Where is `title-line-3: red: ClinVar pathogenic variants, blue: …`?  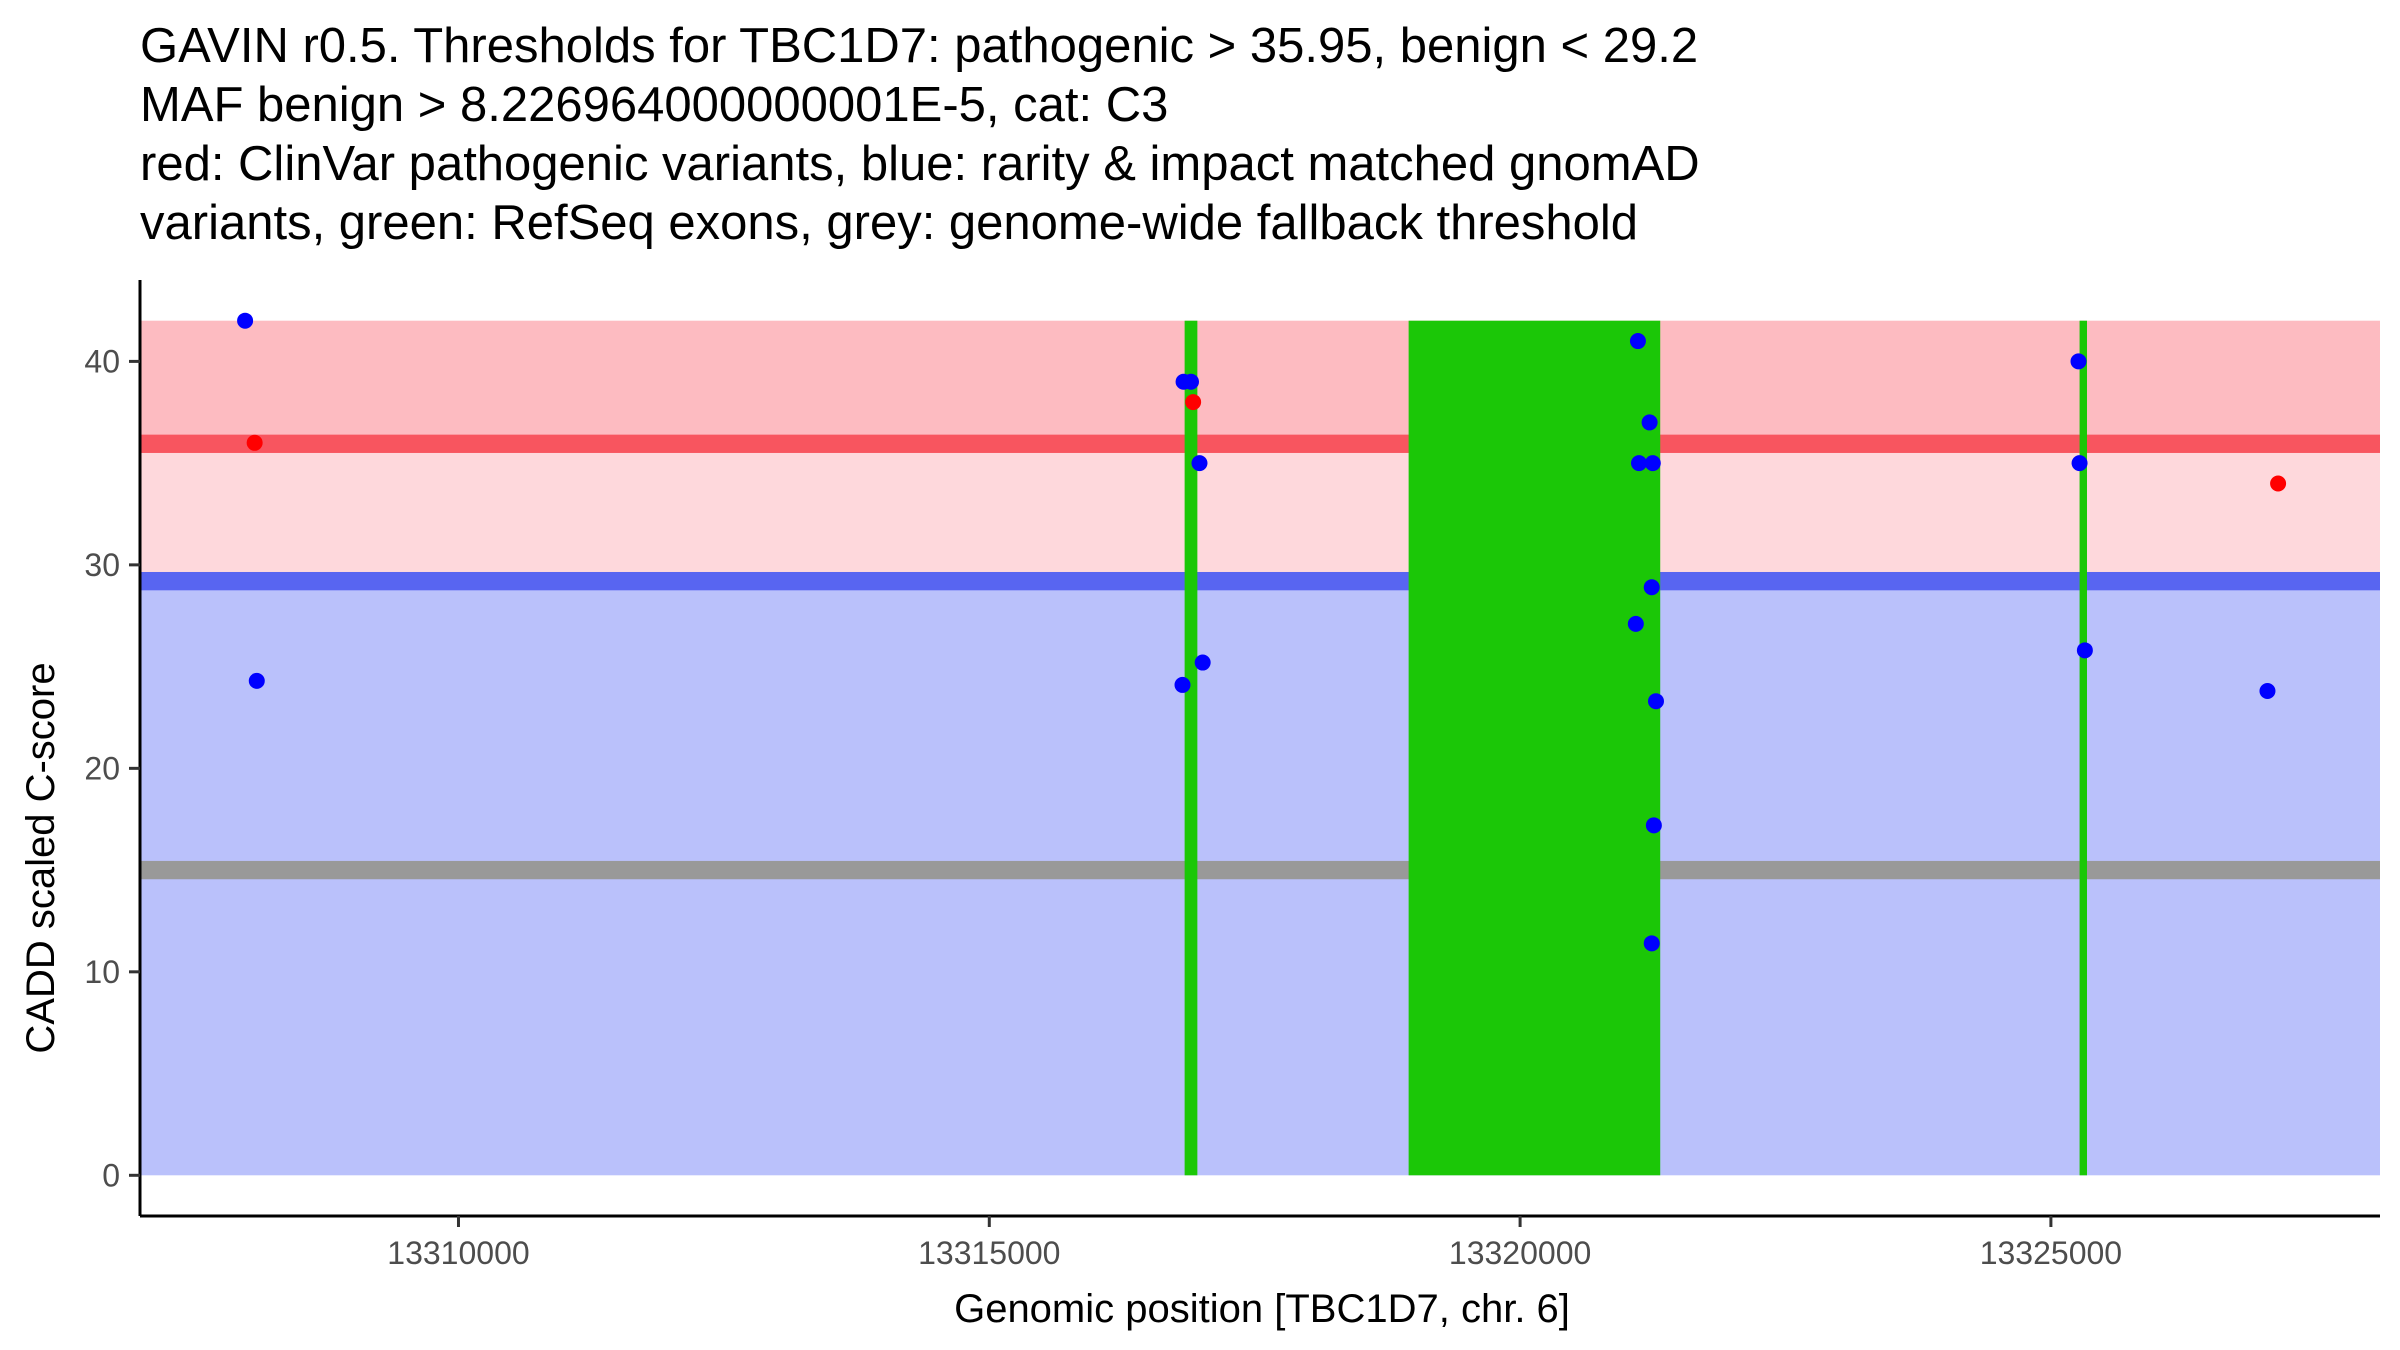 title-line-3: red: ClinVar pathogenic variants, blue: … is located at coordinates (920, 164).